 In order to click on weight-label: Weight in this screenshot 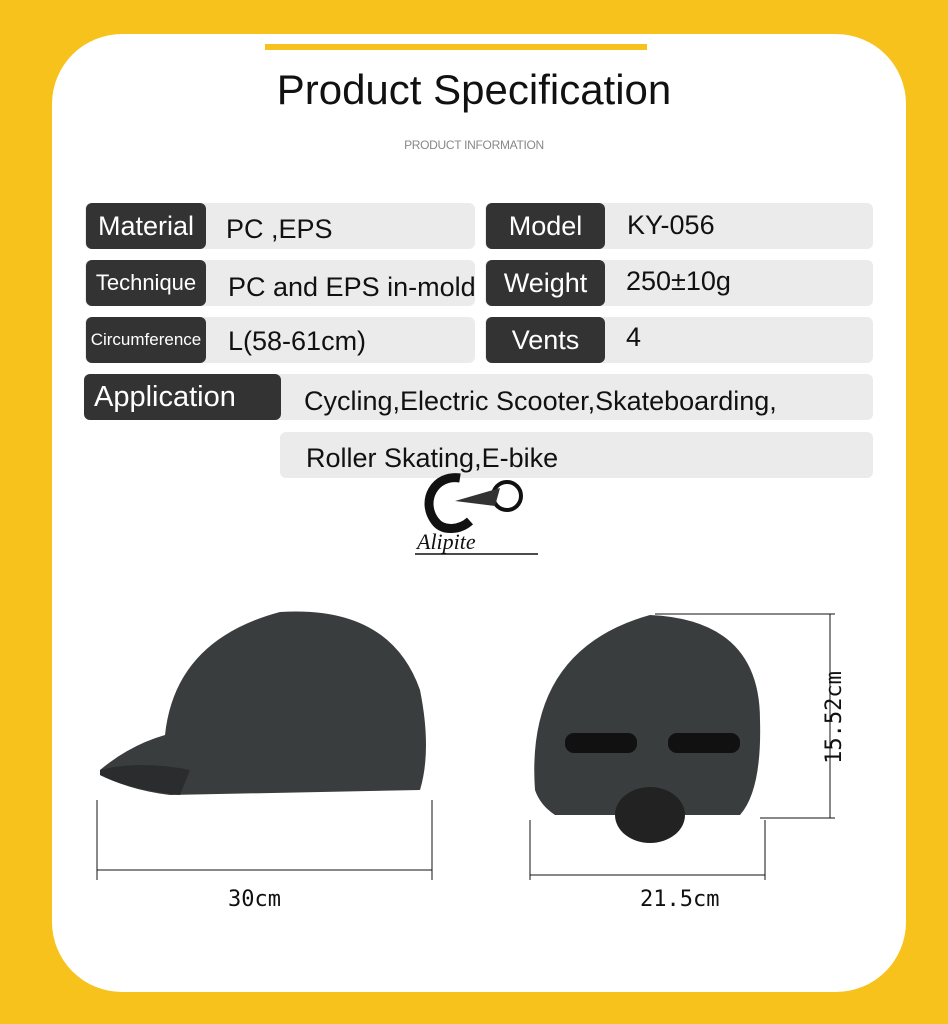, I will do `click(545, 283)`.